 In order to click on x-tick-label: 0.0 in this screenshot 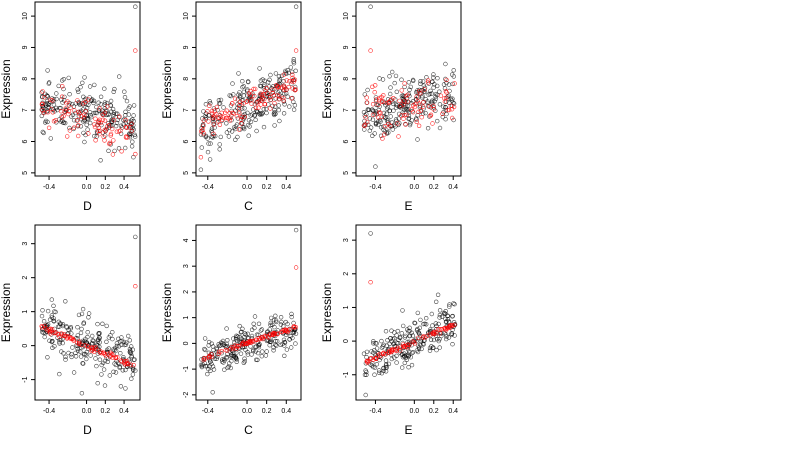, I will do `click(247, 187)`.